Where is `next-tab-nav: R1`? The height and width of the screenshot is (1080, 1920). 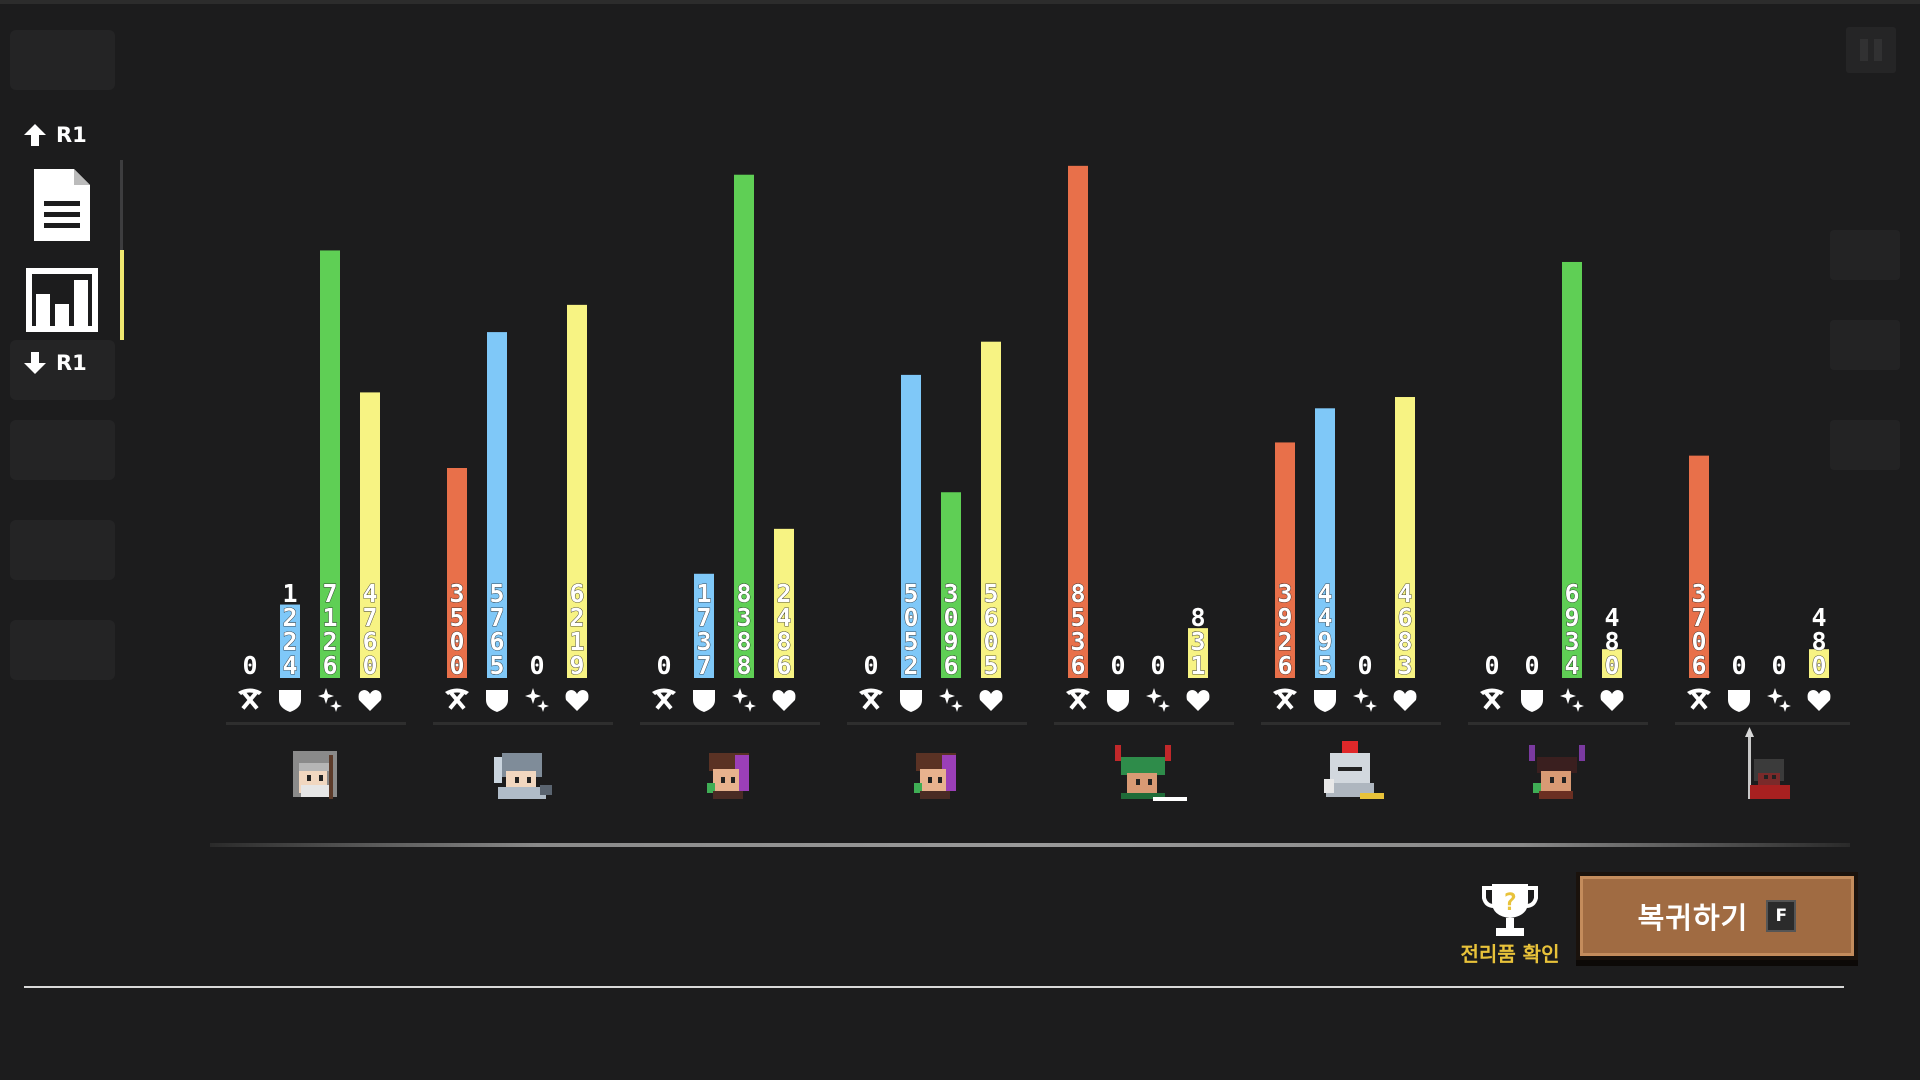
next-tab-nav: R1 is located at coordinates (67, 363).